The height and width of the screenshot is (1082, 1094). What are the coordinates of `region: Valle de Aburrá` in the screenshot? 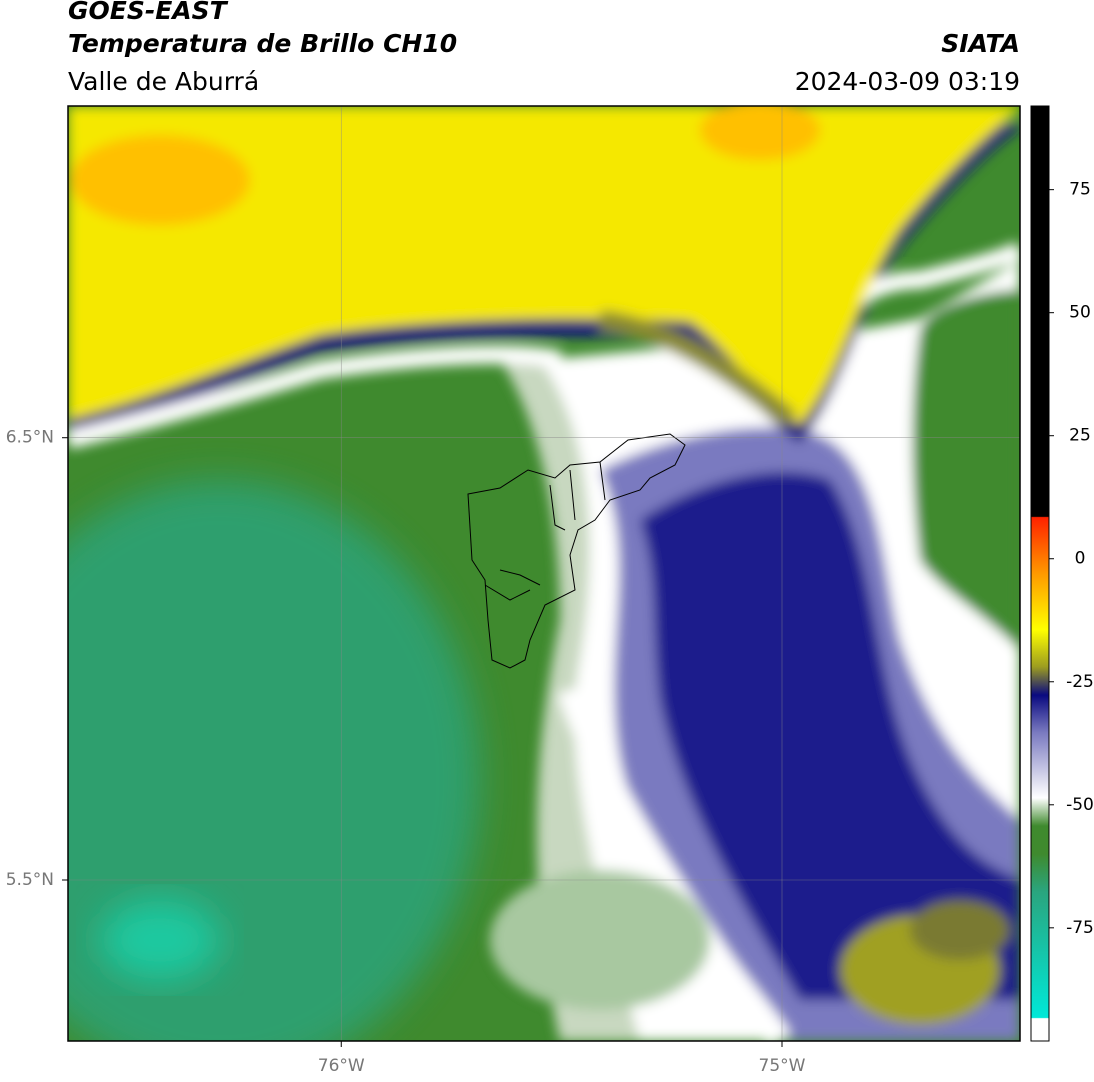 It's located at (163, 81).